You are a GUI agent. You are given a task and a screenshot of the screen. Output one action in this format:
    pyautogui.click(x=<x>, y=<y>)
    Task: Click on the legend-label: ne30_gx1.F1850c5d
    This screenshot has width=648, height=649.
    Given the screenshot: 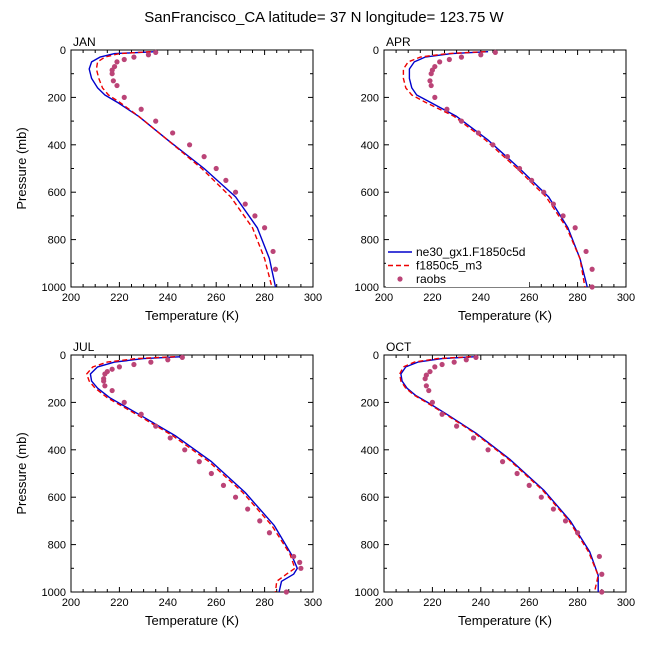 What is the action you would take?
    pyautogui.click(x=470, y=252)
    